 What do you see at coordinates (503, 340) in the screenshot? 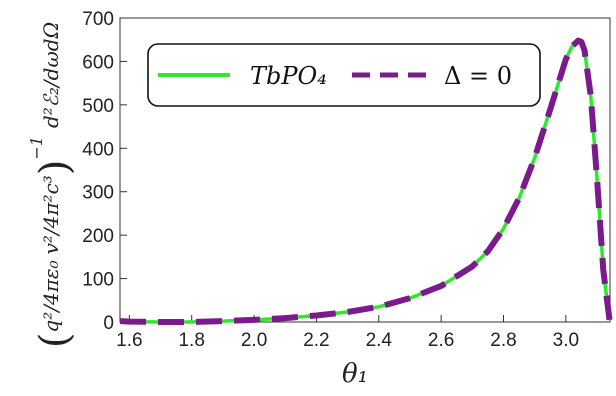
I see `x-tick-label: 2.8` at bounding box center [503, 340].